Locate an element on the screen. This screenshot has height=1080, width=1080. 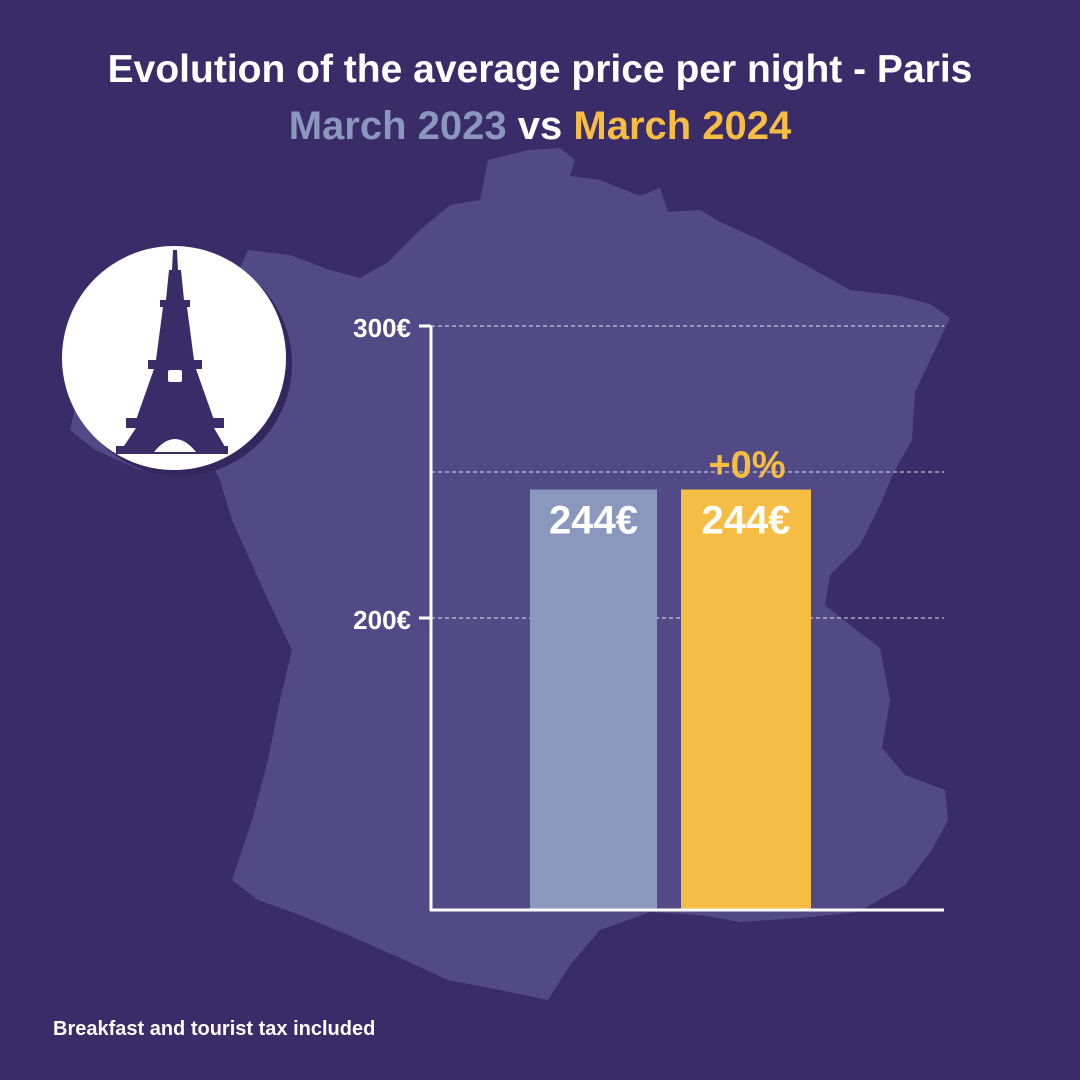
footnote: Breakfast and tourist tax included is located at coordinates (214, 1029).